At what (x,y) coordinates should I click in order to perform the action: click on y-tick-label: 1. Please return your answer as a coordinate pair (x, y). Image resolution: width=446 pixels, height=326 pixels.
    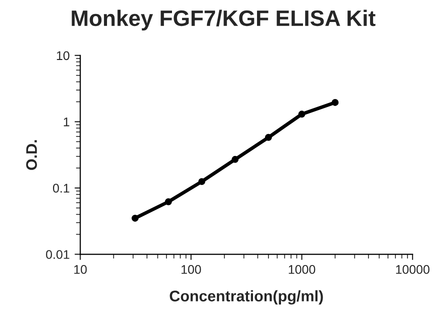
    Looking at the image, I should click on (67, 122).